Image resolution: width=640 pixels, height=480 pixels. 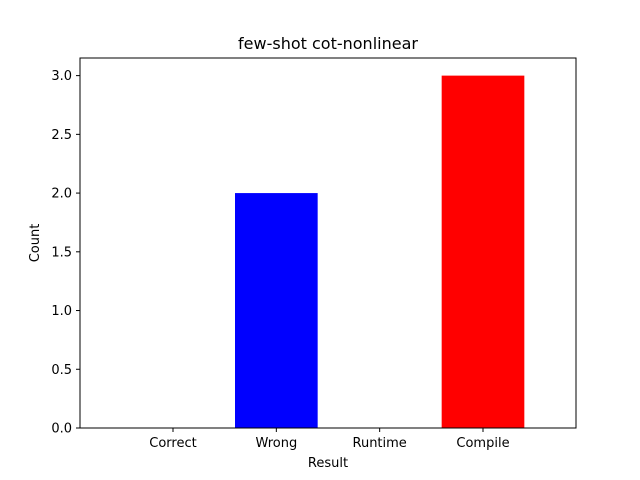 I want to click on x-axis-label: Result, so click(x=328, y=463).